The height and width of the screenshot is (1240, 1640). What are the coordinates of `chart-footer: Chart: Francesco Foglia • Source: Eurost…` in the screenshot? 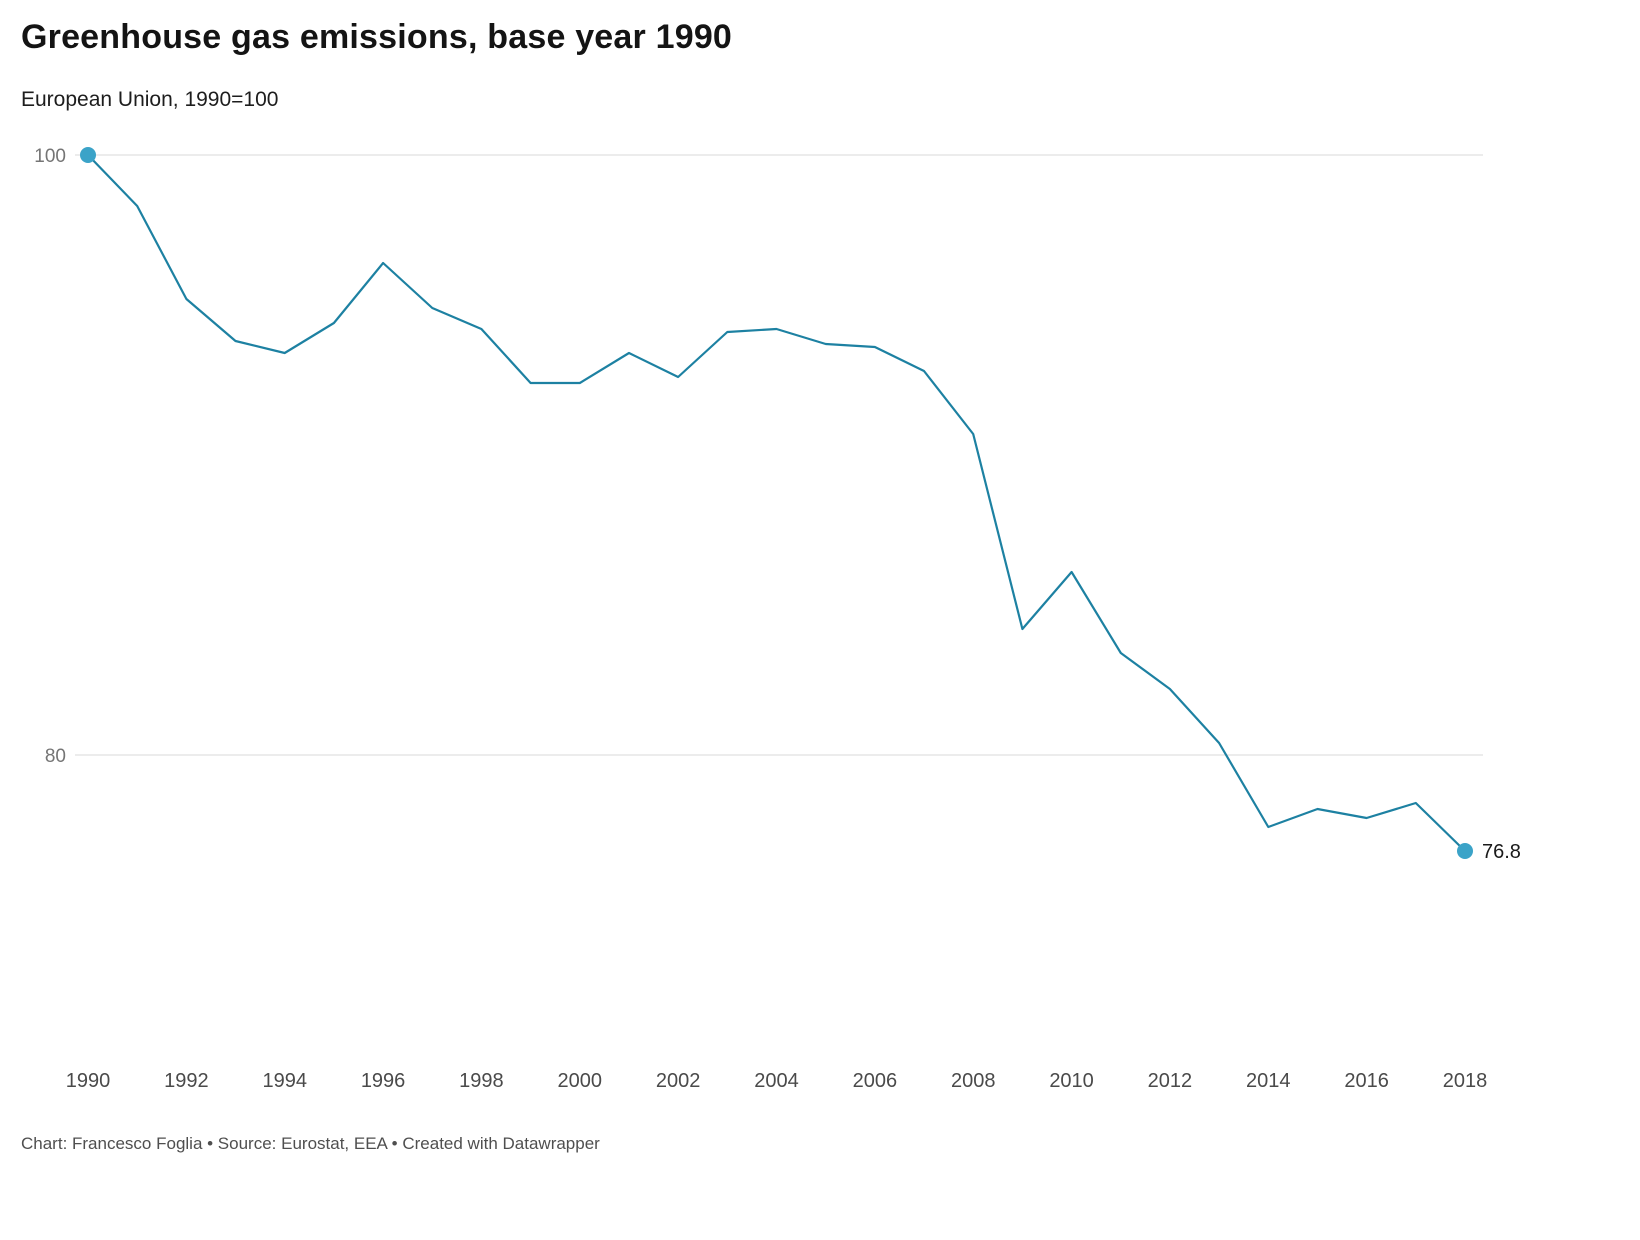 It's located at (310, 1143).